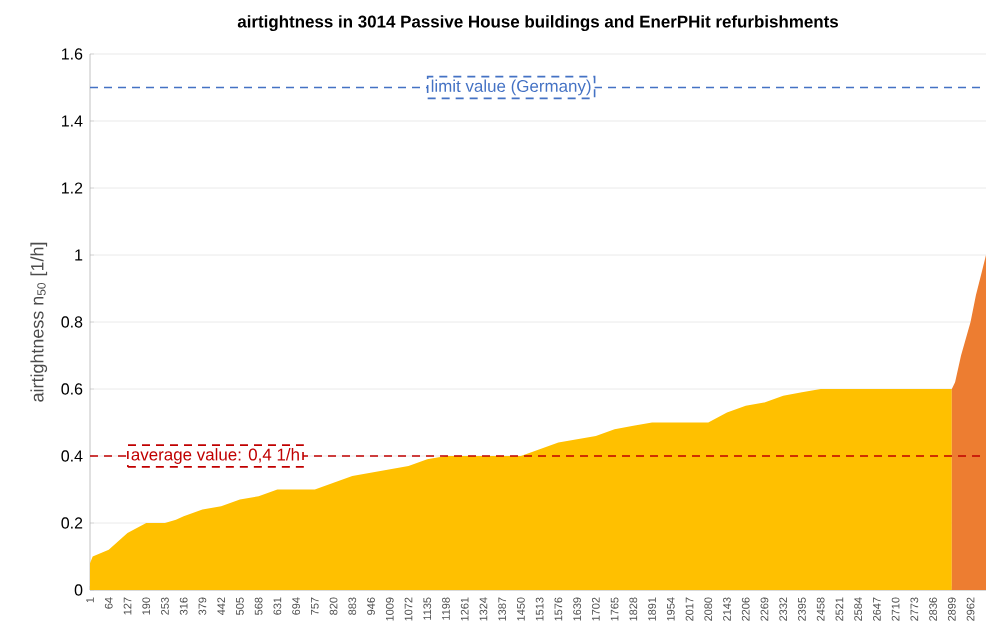 The image size is (1000, 644). Describe the element at coordinates (215, 456) in the screenshot. I see `ref-line-label: average value: 0,4 1/h` at that location.